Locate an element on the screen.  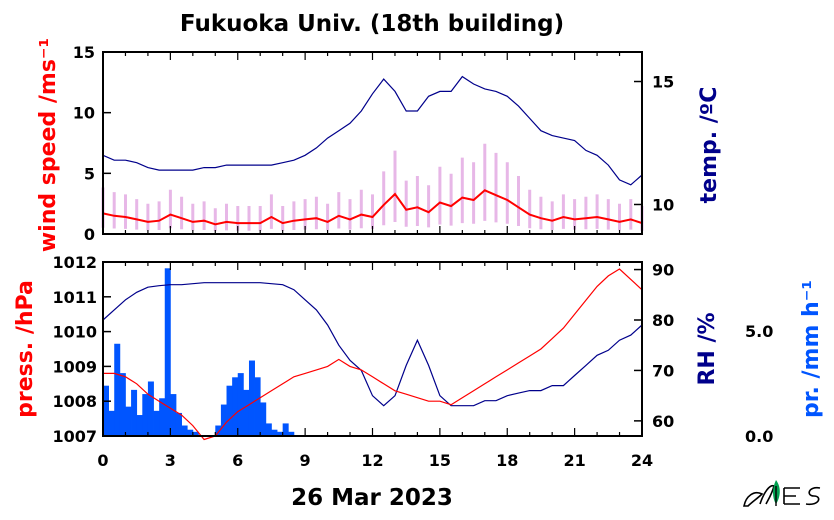
humidity-ytick-label: 70 is located at coordinates (663, 370).